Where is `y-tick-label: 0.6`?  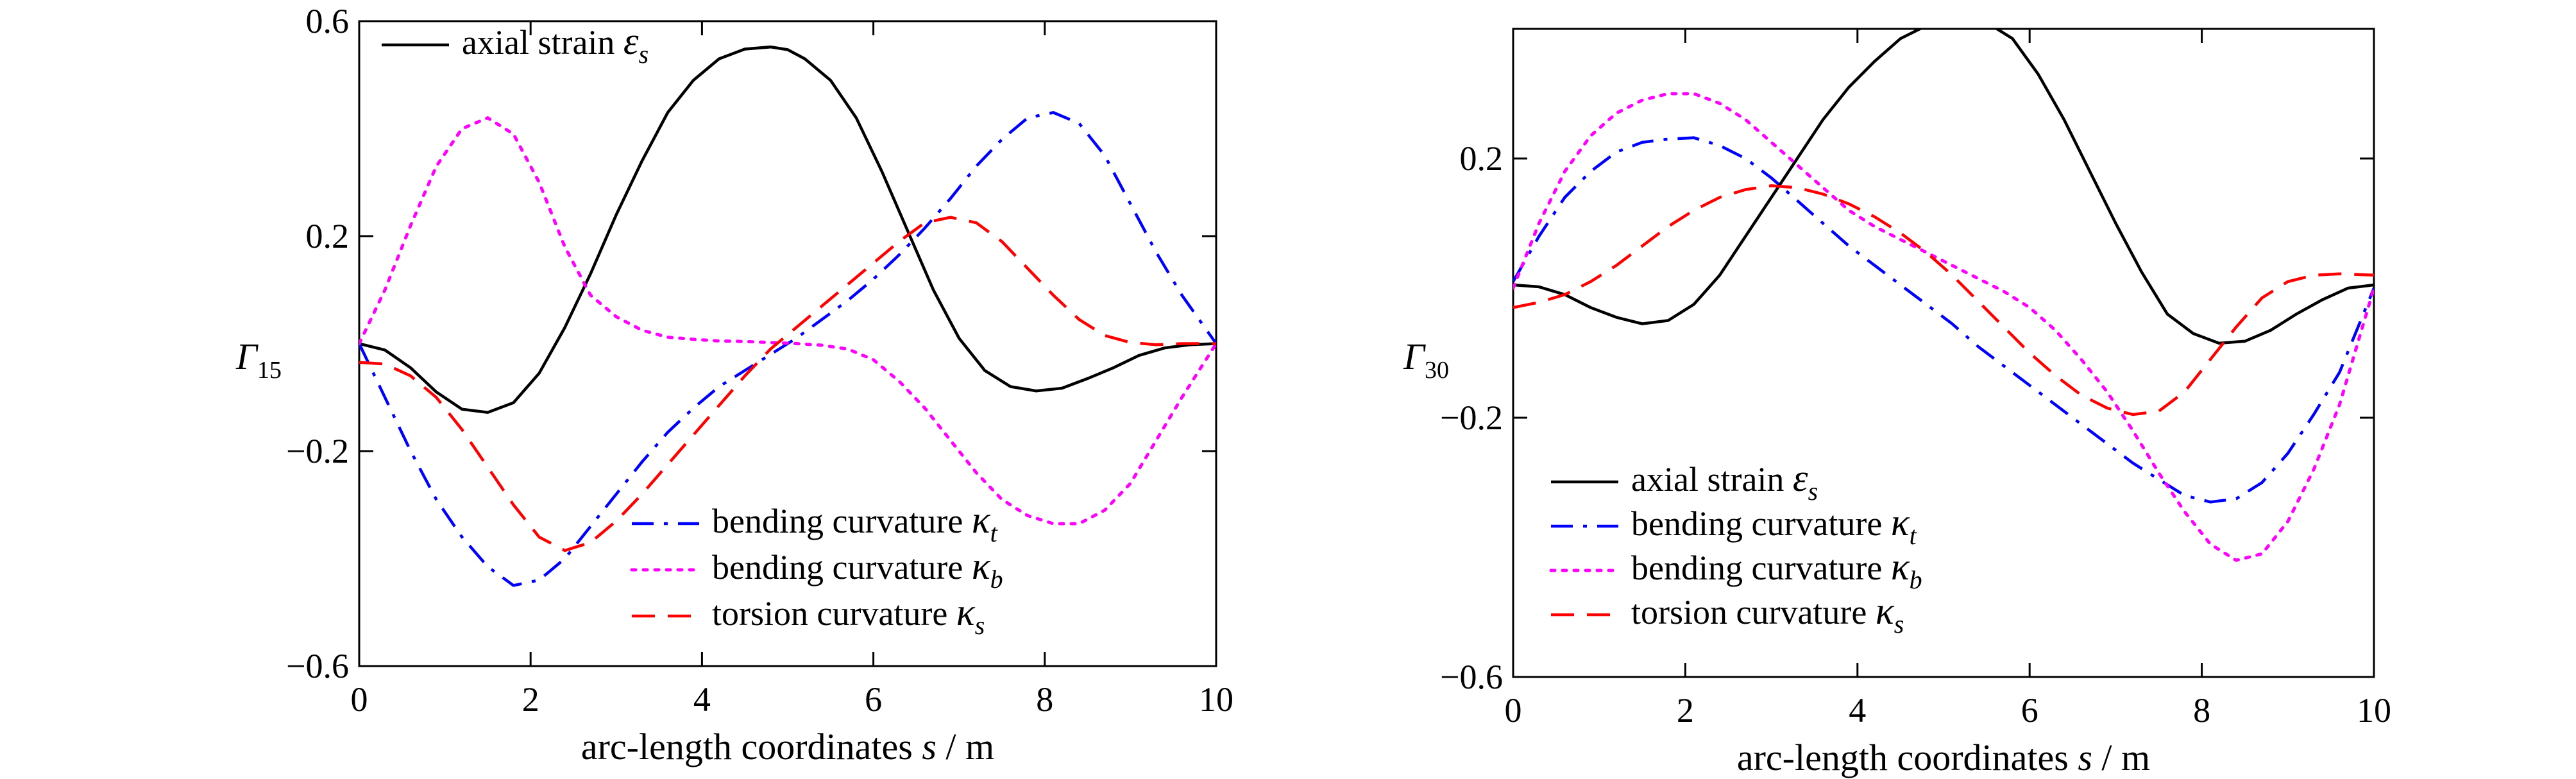 y-tick-label: 0.6 is located at coordinates (328, 21).